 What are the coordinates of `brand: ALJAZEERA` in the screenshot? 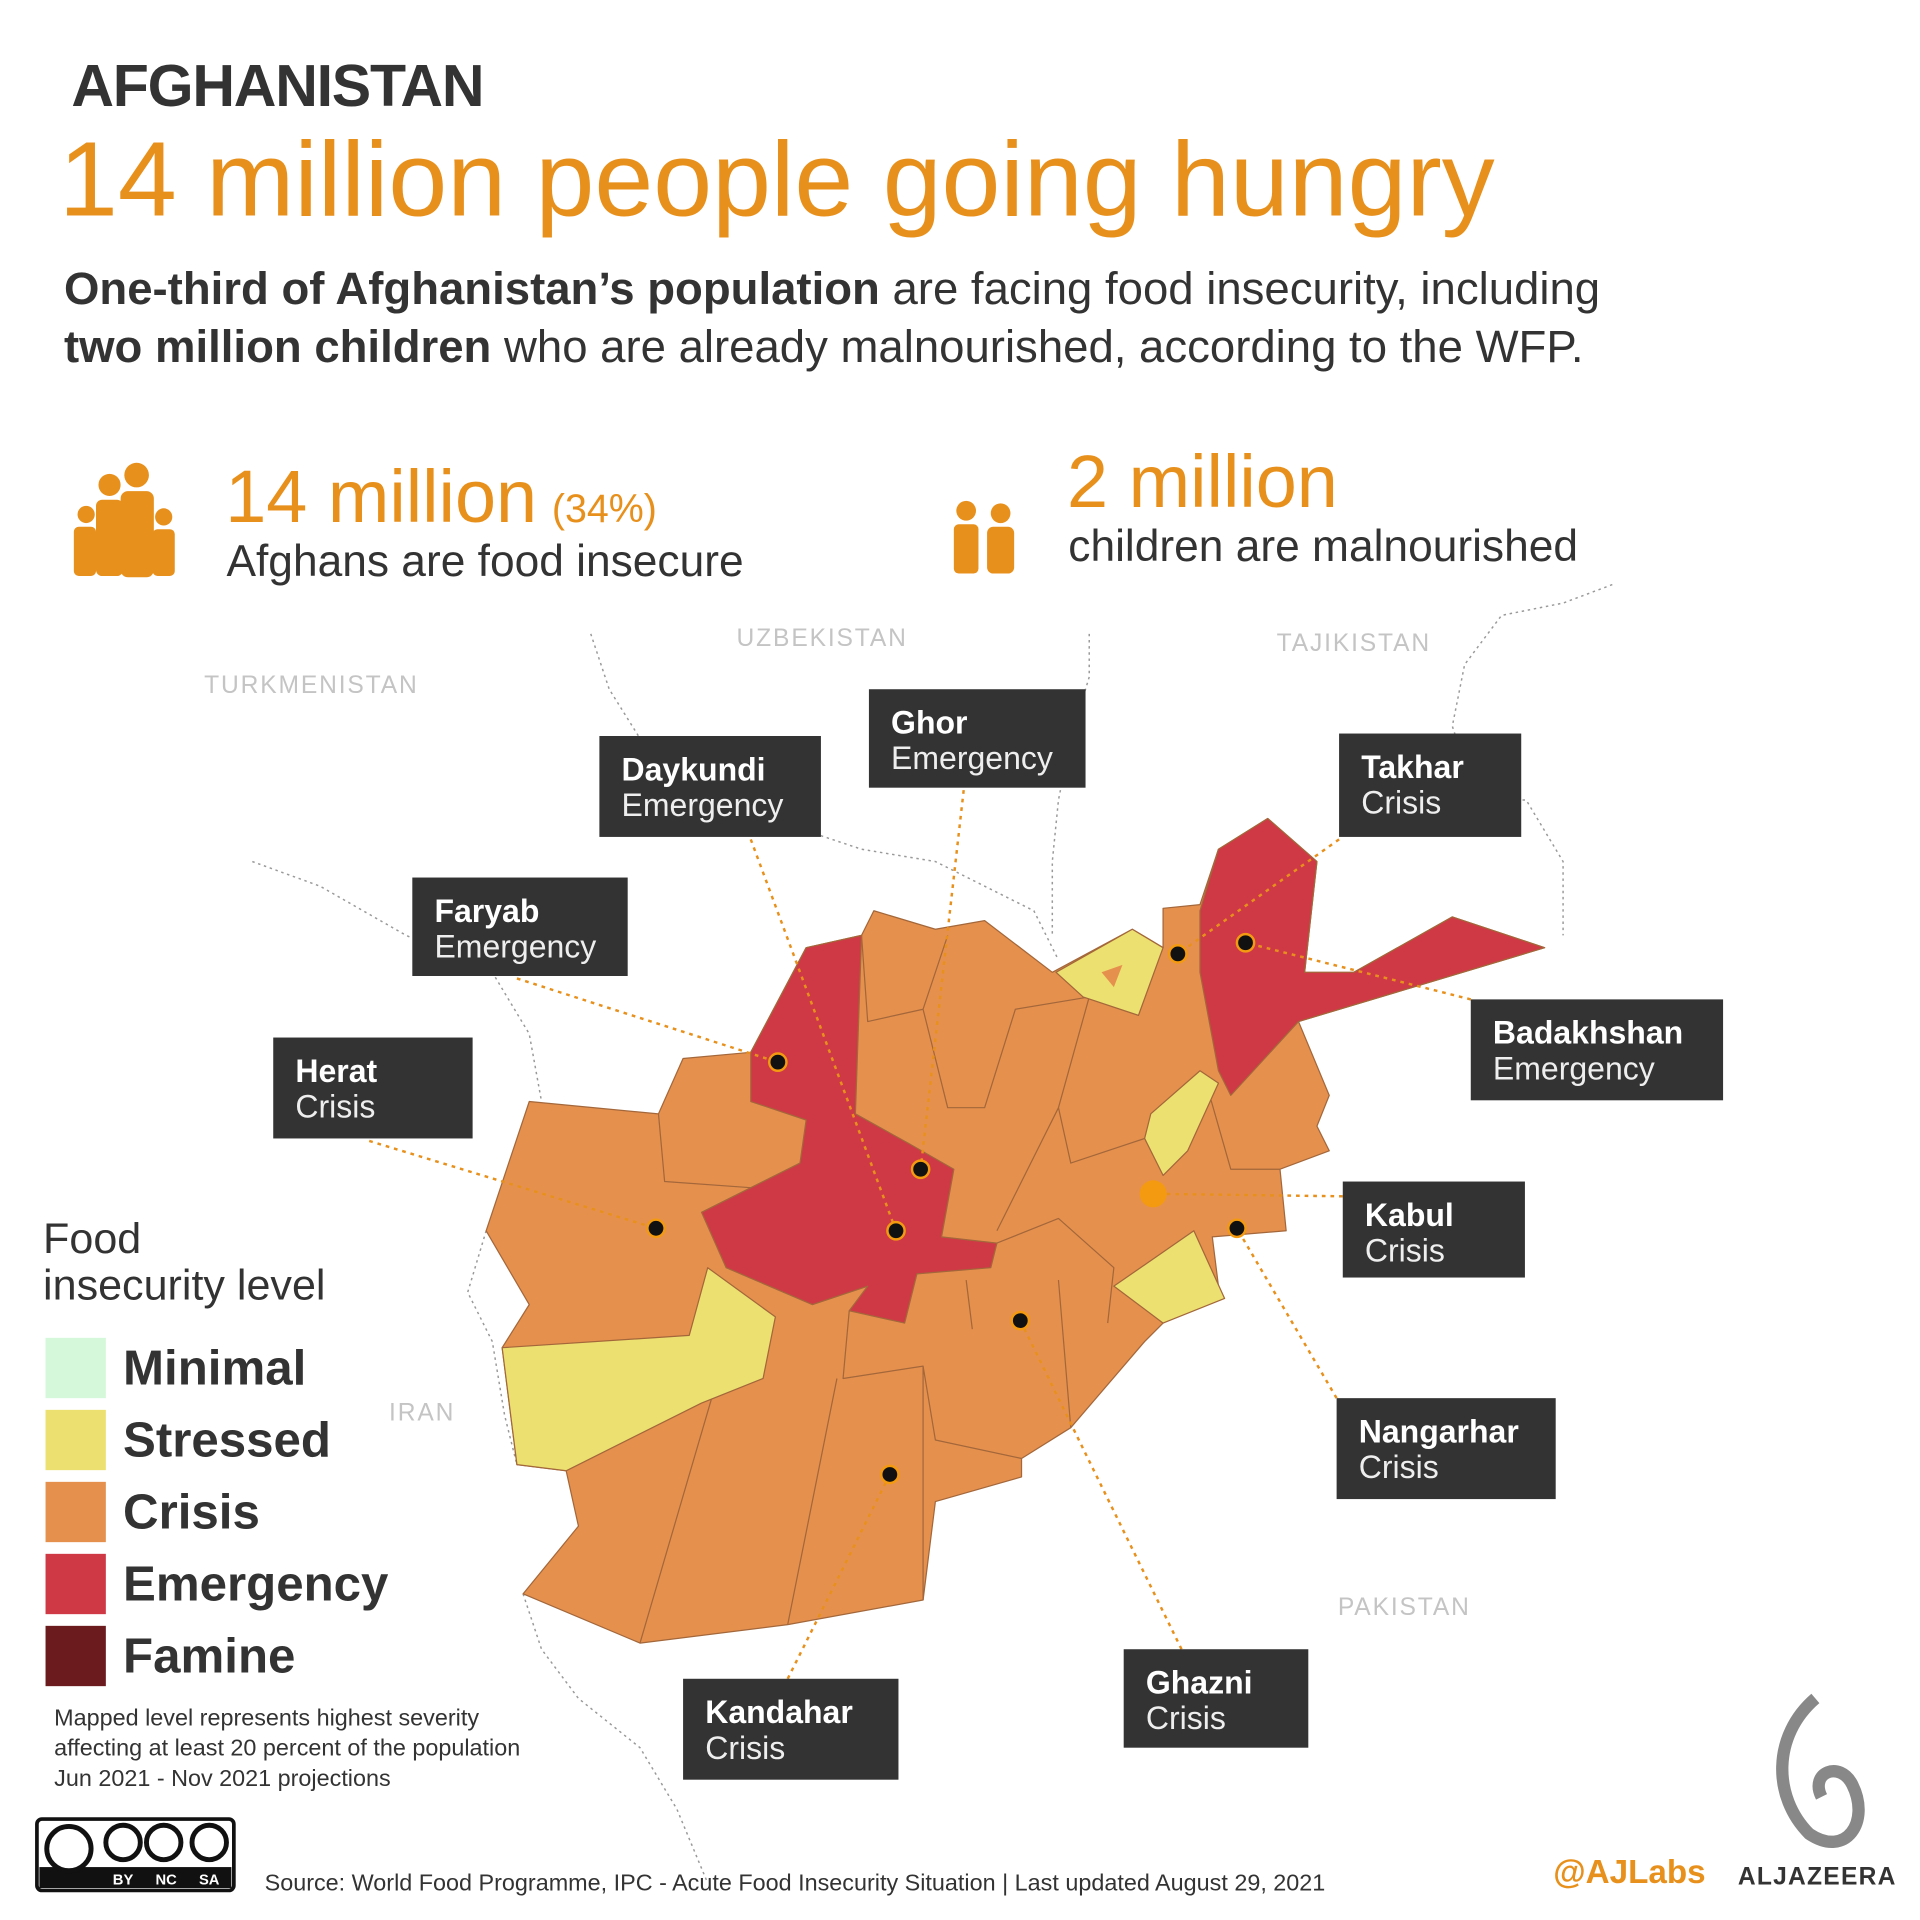 It's located at (1817, 1876).